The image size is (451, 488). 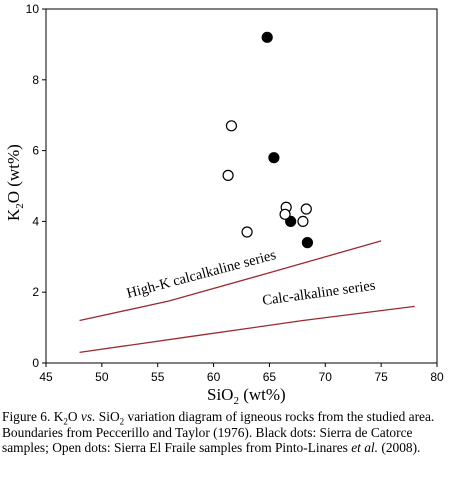 What do you see at coordinates (326, 377) in the screenshot?
I see `x-tick-label: 70` at bounding box center [326, 377].